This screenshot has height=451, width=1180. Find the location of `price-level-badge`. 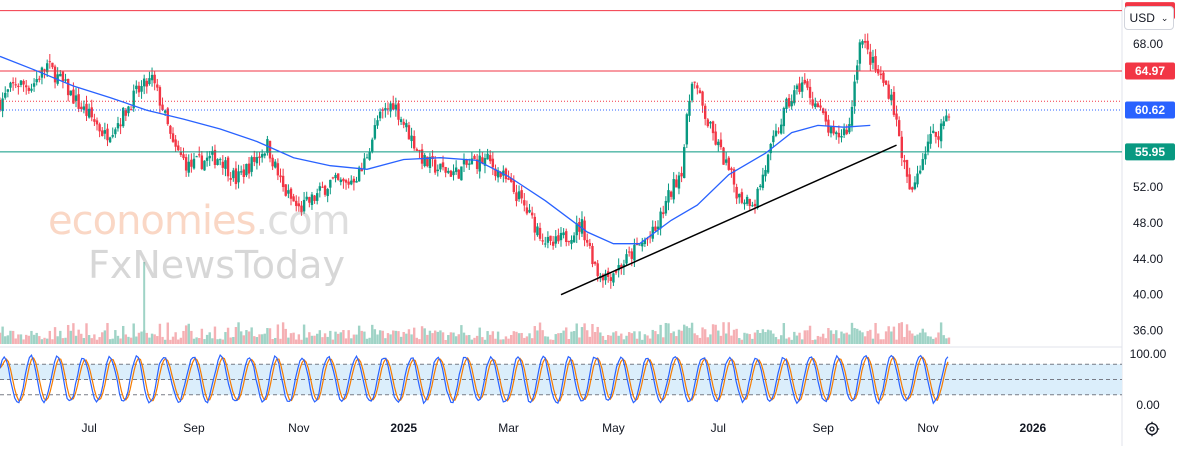

price-level-badge is located at coordinates (1150, 71).